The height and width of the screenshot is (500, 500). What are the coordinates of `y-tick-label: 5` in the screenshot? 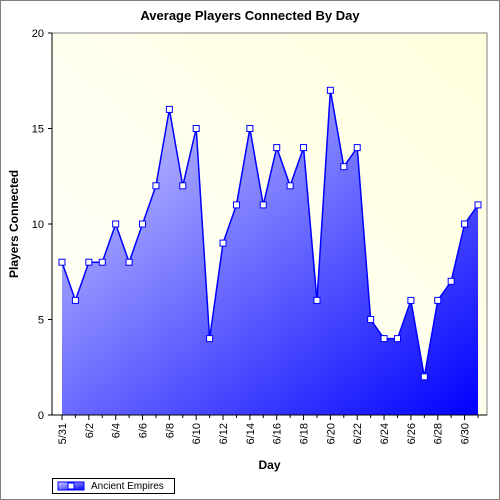 It's located at (41, 321).